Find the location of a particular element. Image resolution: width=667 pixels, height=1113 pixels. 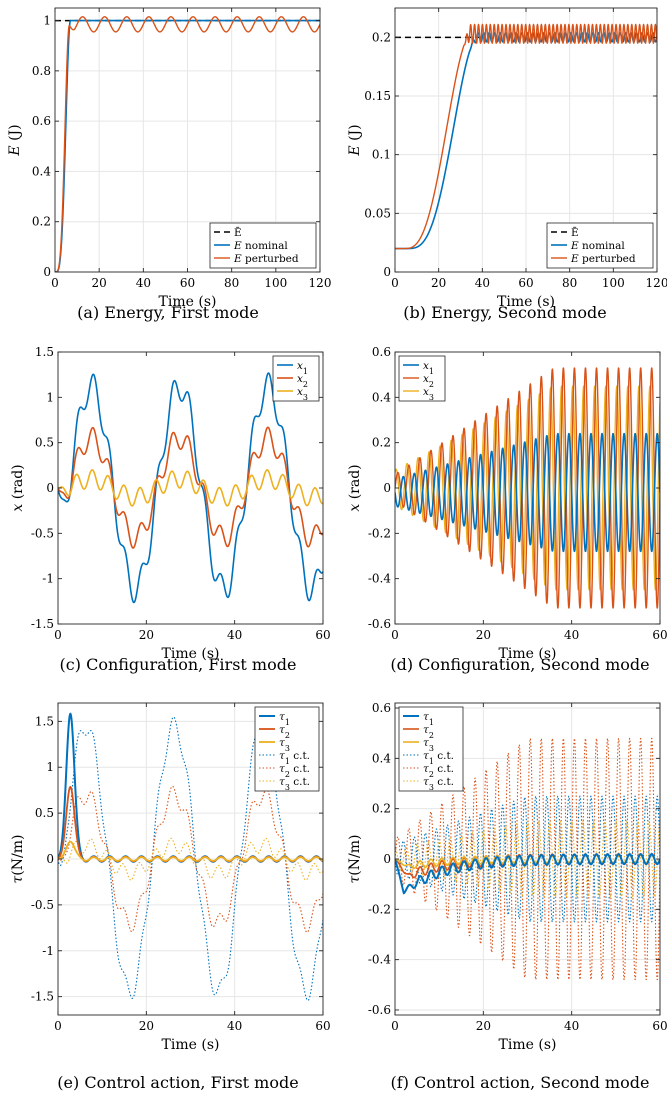

subfigure-caption: (b) Energy, Second mode is located at coordinates (504, 312).